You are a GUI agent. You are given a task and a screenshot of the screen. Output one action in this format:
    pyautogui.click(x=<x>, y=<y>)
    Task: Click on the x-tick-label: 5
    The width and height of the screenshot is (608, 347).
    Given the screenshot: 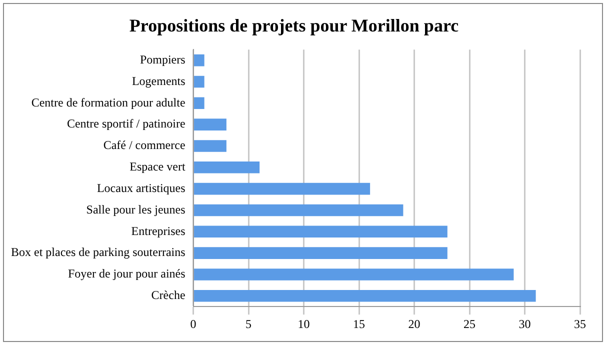 What is the action you would take?
    pyautogui.click(x=249, y=323)
    